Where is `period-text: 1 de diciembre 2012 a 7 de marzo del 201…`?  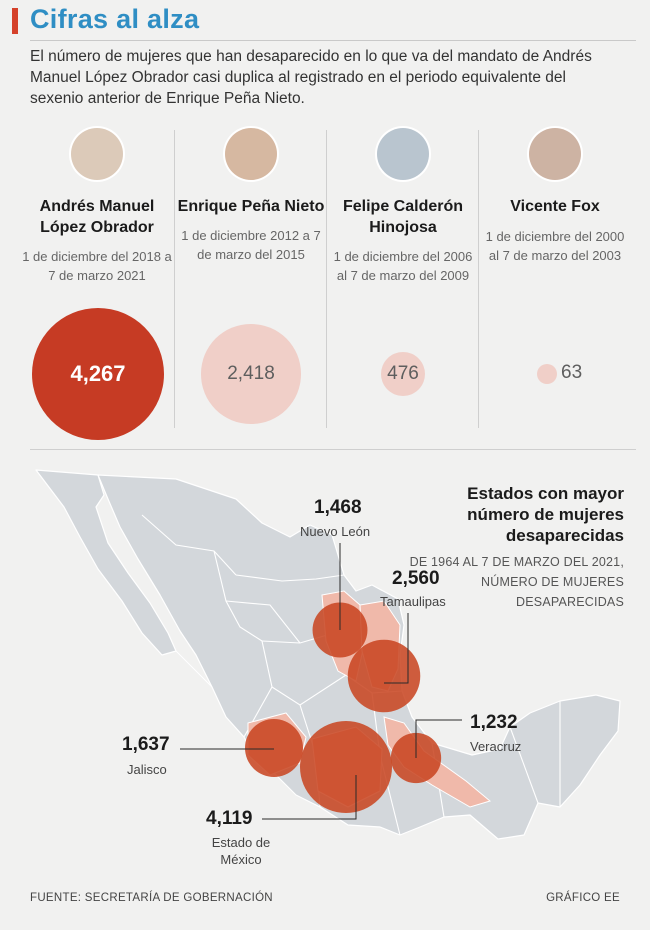 period-text: 1 de diciembre 2012 a 7 de marzo del 201… is located at coordinates (251, 245).